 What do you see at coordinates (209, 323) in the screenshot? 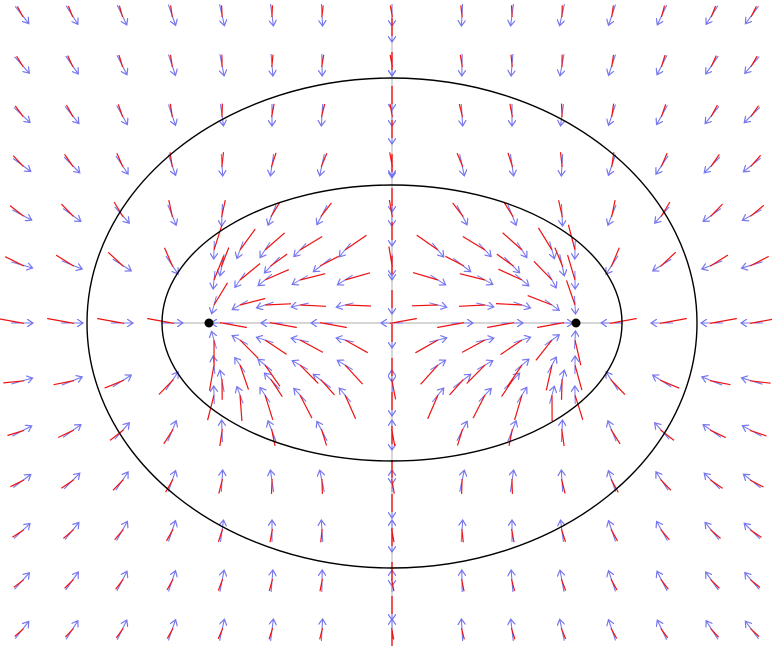
I see `left-focus-point` at bounding box center [209, 323].